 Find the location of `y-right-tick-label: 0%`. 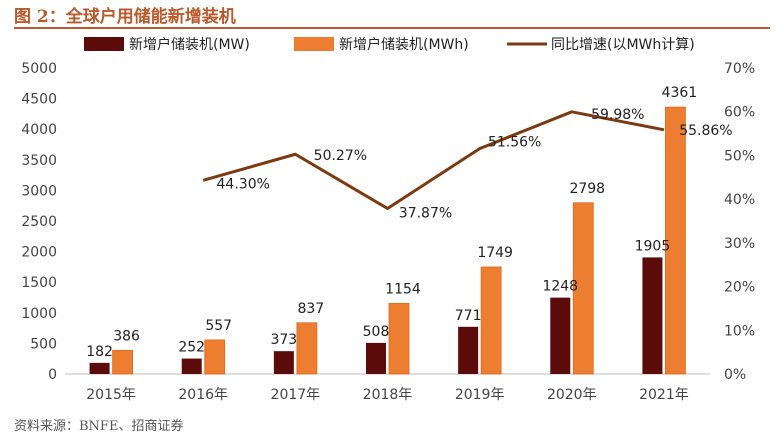

y-right-tick-label: 0% is located at coordinates (735, 375).